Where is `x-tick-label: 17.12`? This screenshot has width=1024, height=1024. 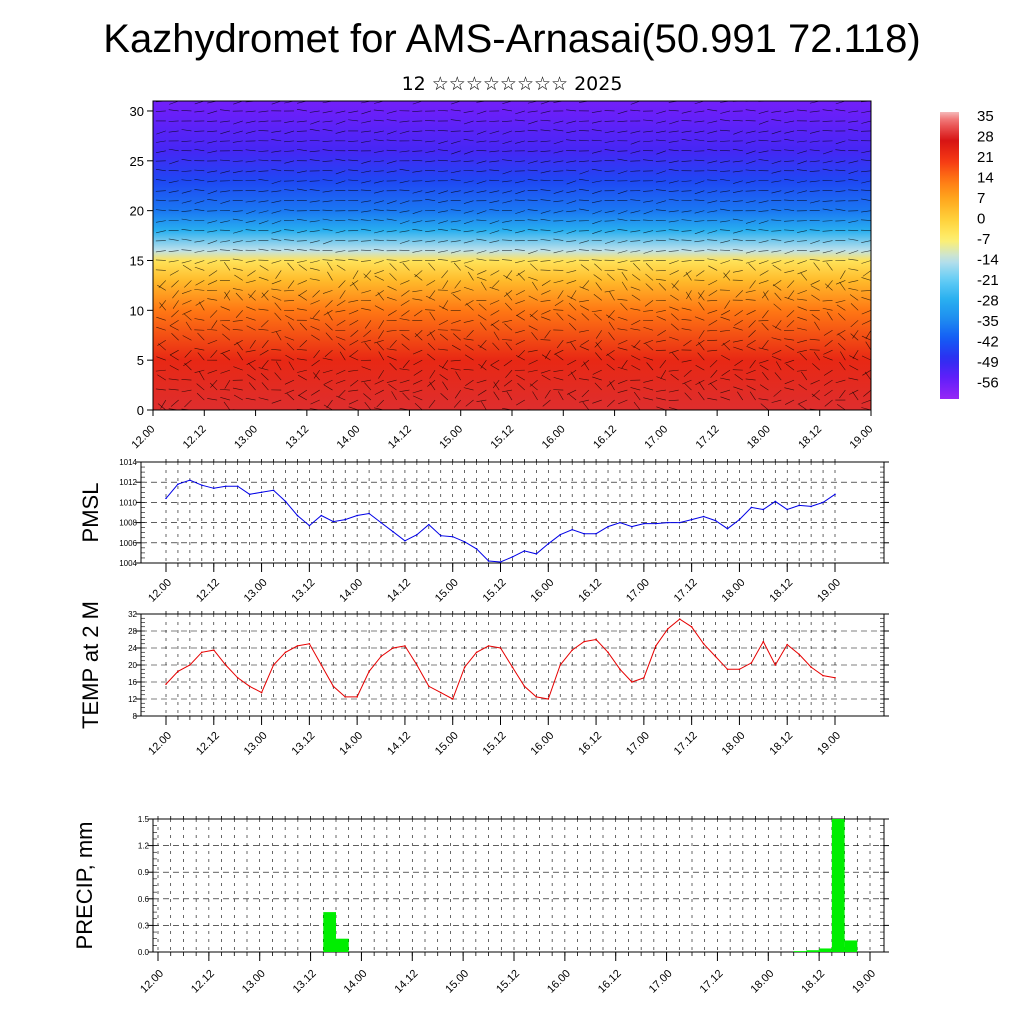
x-tick-label: 17.12 is located at coordinates (686, 744).